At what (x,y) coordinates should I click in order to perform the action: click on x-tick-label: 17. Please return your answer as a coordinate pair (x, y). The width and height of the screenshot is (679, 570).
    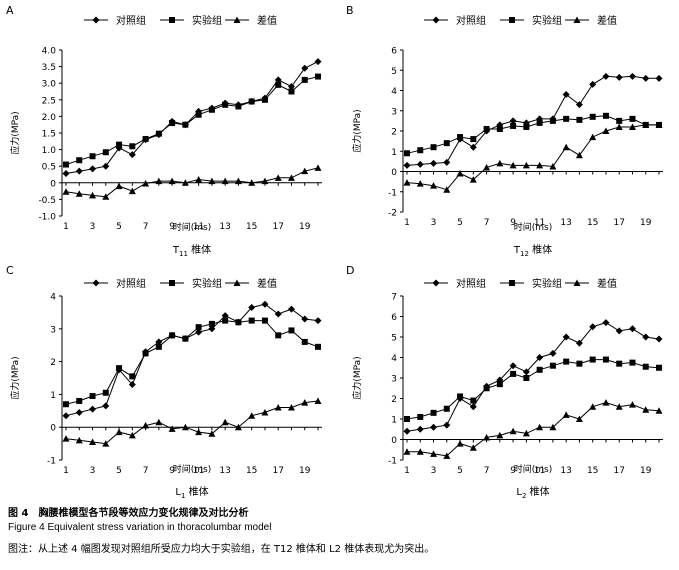
    Looking at the image, I should click on (277, 227).